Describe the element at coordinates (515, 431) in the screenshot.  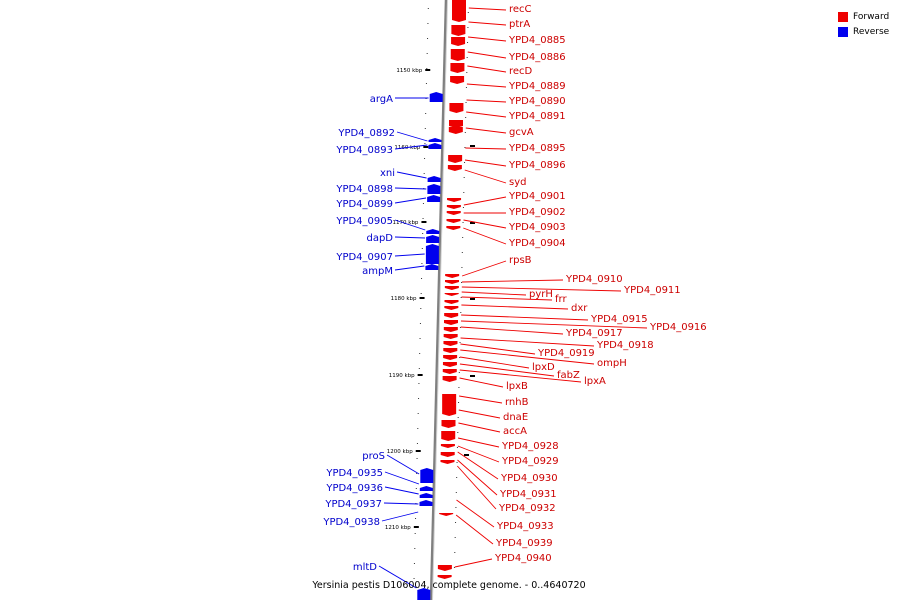
I see `gene-label-acca: accA` at that location.